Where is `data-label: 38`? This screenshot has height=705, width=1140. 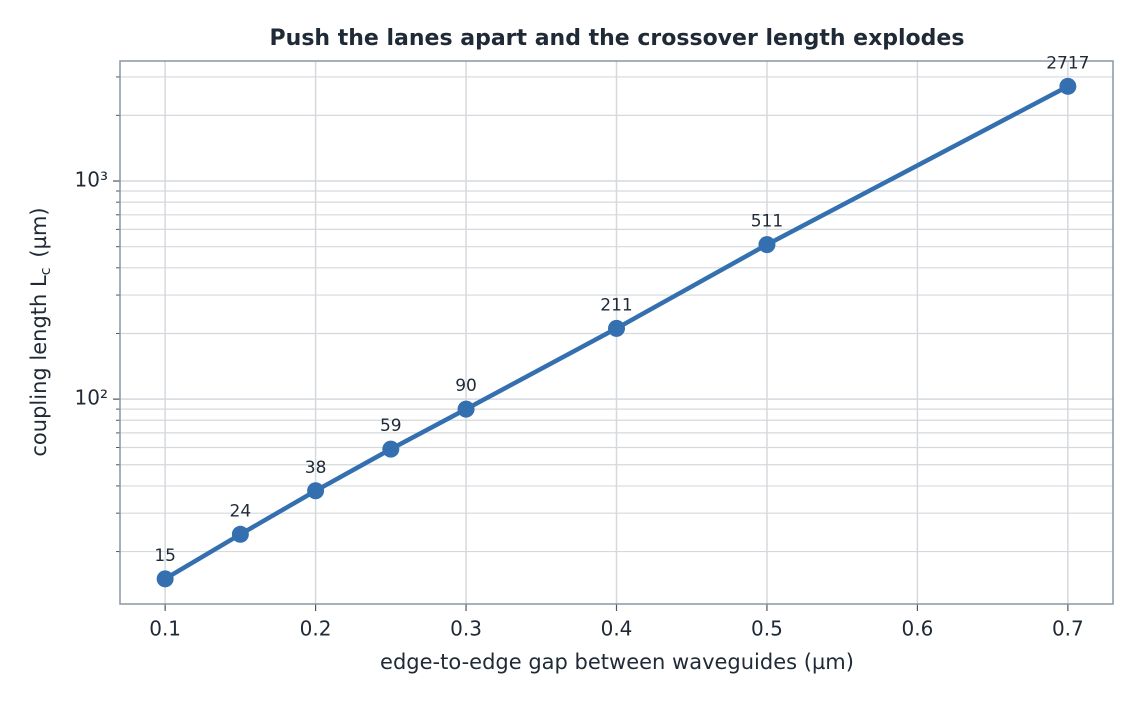 data-label: 38 is located at coordinates (316, 468).